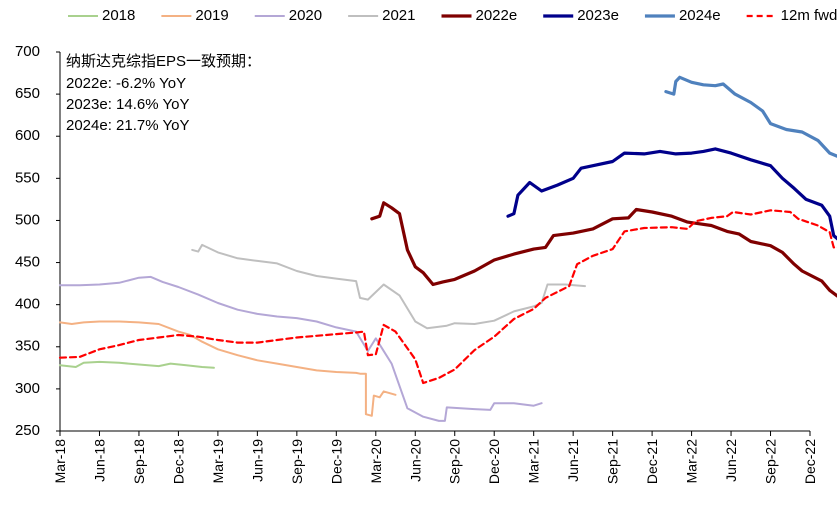 This screenshot has width=837, height=510. What do you see at coordinates (137, 364) in the screenshot?
I see `series-line-2018` at bounding box center [137, 364].